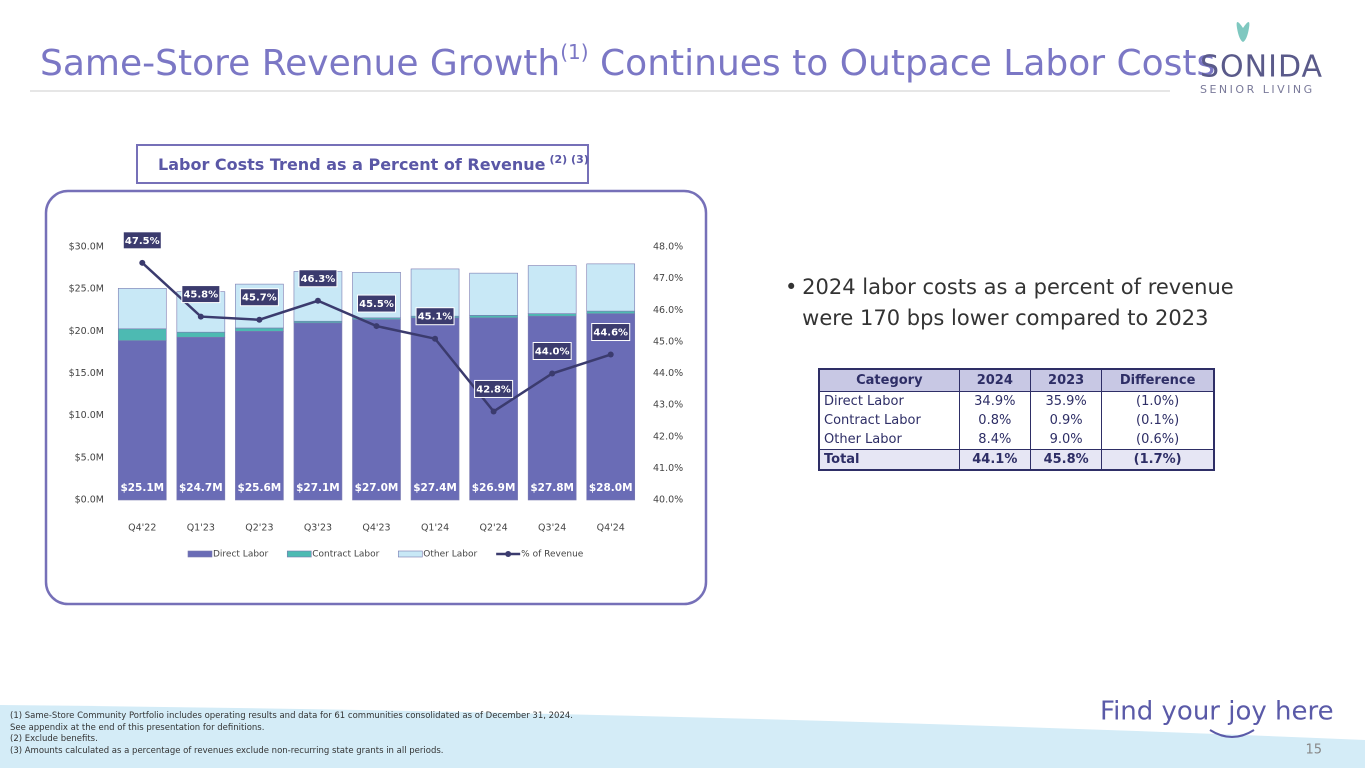 The image size is (1365, 768). What do you see at coordinates (345, 555) in the screenshot?
I see `legend-label: Contract Labor` at bounding box center [345, 555].